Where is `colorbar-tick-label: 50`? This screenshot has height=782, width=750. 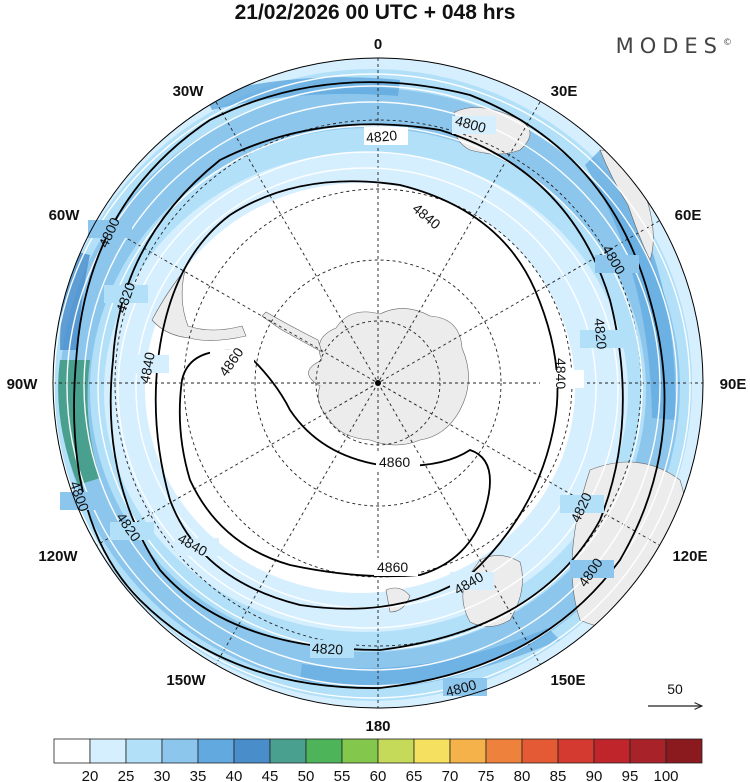
colorbar-tick-label: 50 is located at coordinates (306, 775).